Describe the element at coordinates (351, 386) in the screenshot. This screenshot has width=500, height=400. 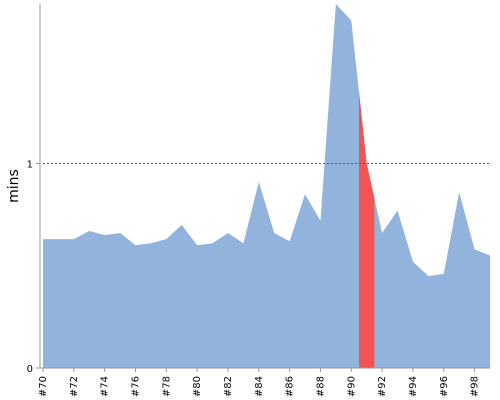
I see `x-tick-label: #90` at that location.